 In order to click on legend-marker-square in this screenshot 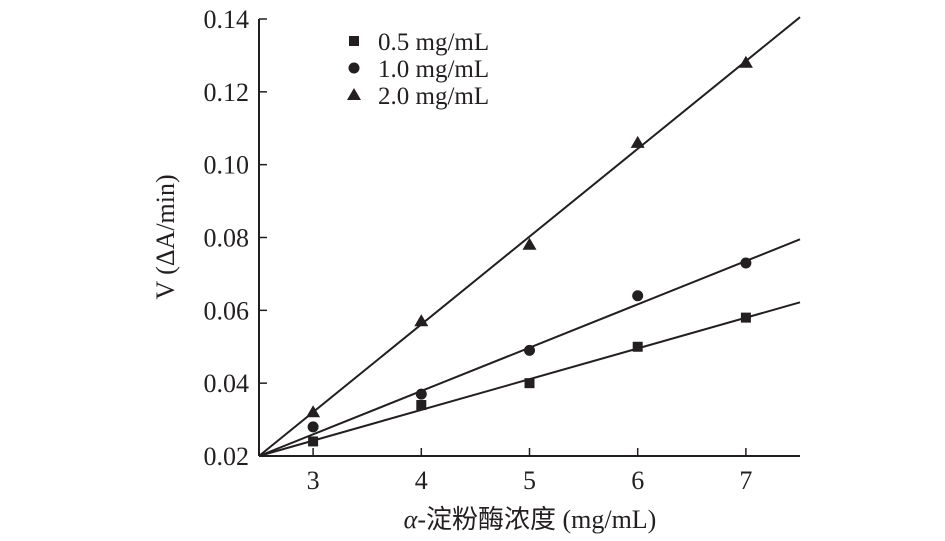, I will do `click(354, 41)`.